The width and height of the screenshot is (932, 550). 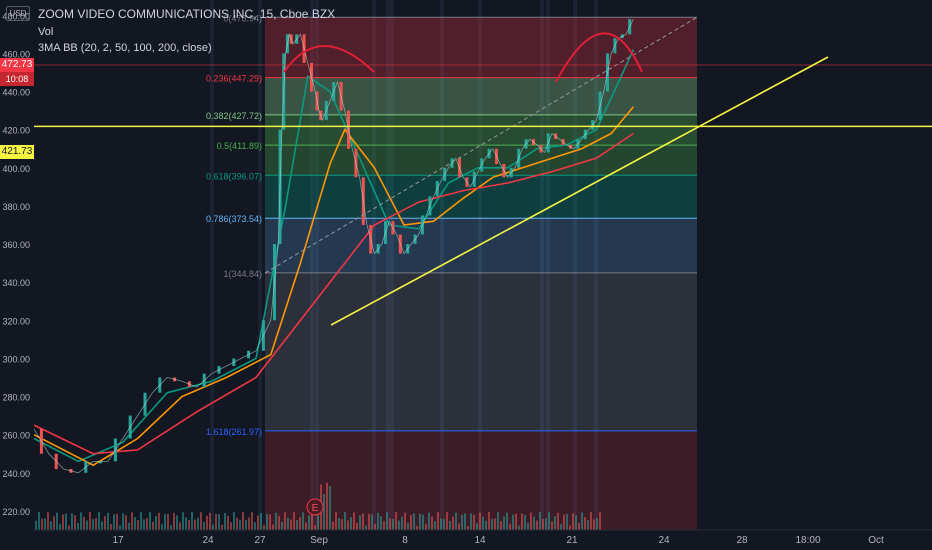 What do you see at coordinates (234, 116) in the screenshot?
I see `fib-level-label: 0.382(427.72)` at bounding box center [234, 116].